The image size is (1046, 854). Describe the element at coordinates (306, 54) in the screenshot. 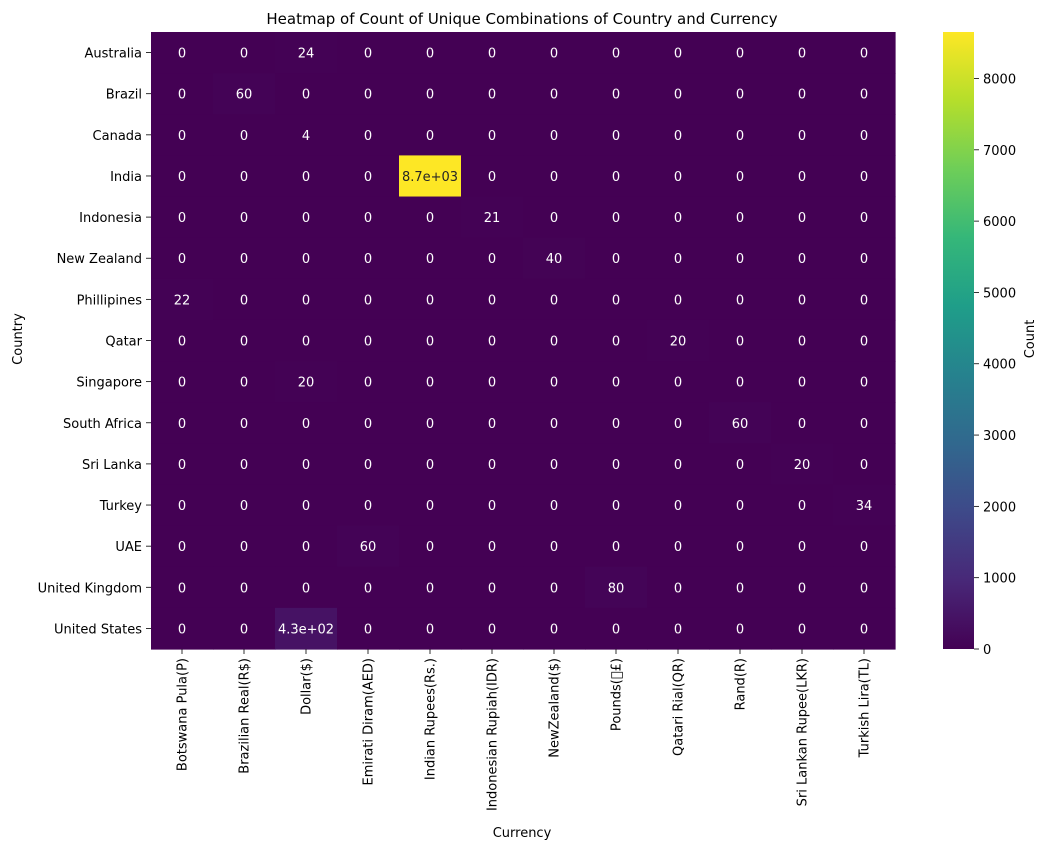

I see `cell-value-label: 24` at that location.